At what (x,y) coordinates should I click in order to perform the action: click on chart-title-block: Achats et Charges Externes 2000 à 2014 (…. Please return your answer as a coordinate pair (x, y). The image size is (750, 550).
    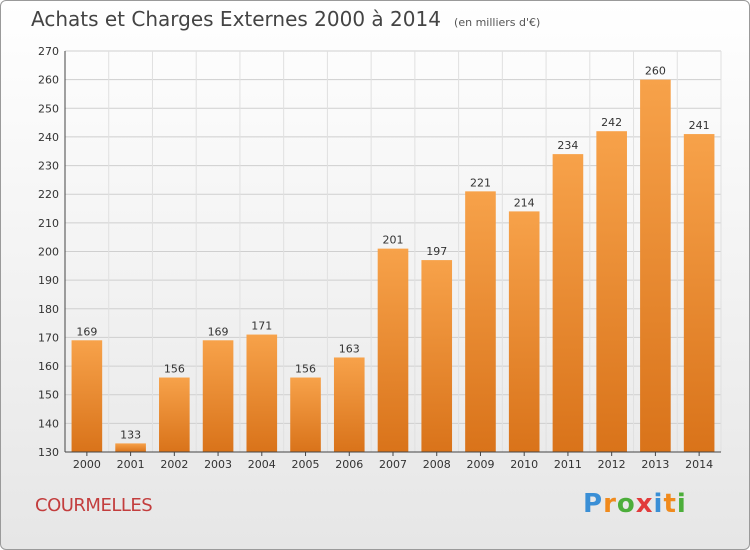
    Looking at the image, I should click on (285, 19).